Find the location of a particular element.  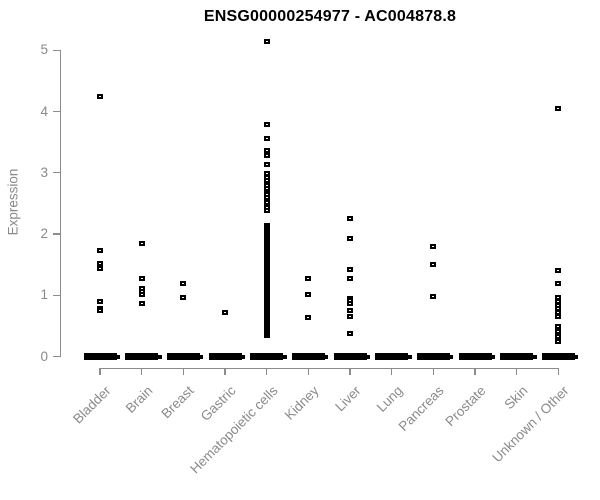

x-axis-line is located at coordinates (330, 368).